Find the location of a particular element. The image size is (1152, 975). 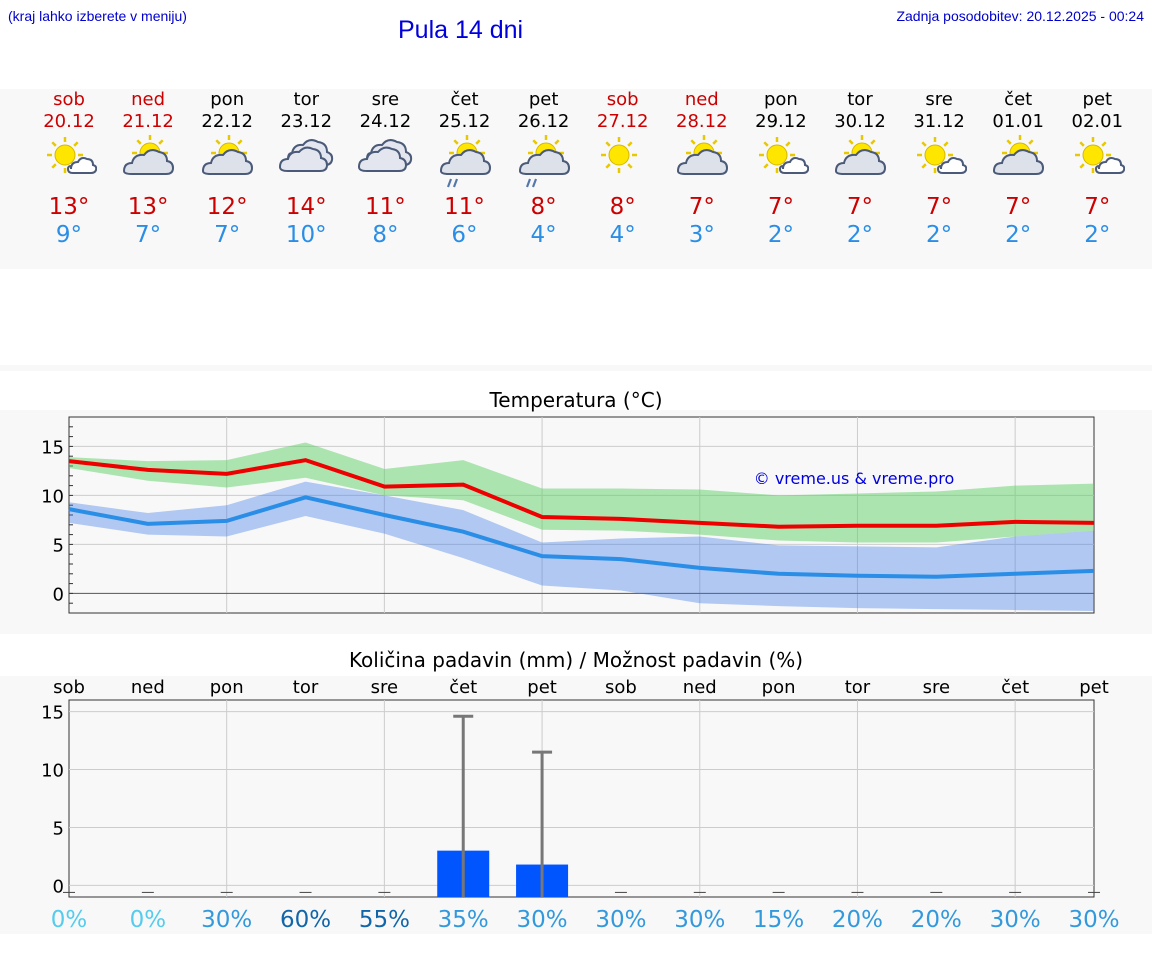

day-column: pon 22.12 12° 7° is located at coordinates (227, 169).